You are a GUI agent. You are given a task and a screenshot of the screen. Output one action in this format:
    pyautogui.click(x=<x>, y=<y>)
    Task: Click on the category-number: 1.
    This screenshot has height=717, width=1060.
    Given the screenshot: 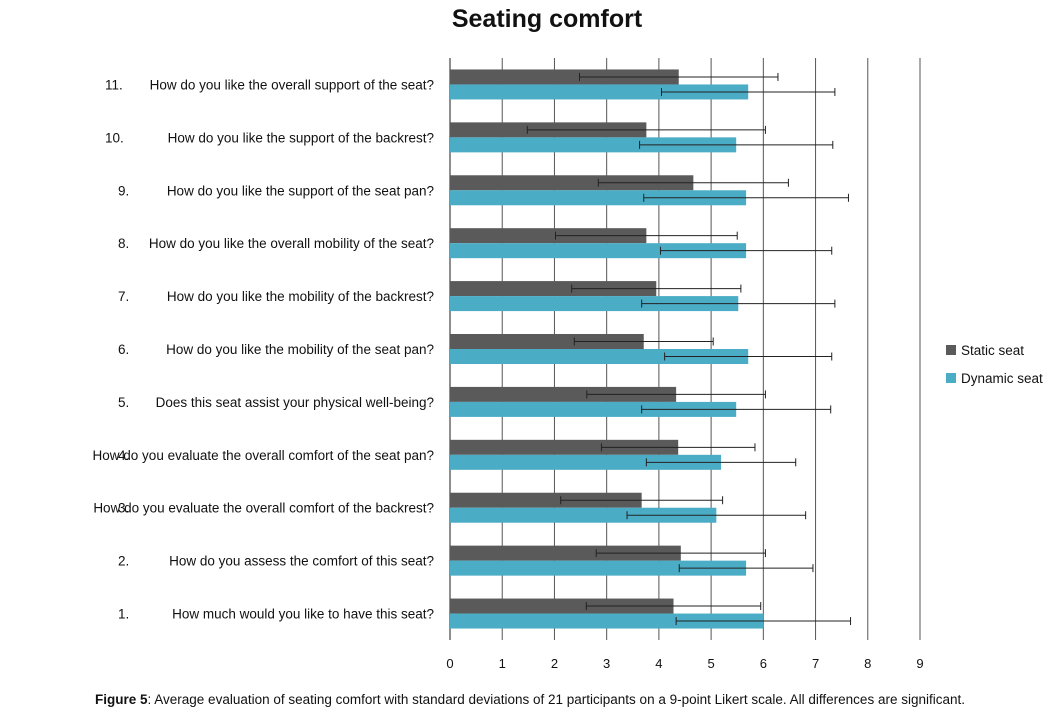 What is the action you would take?
    pyautogui.click(x=123, y=614)
    